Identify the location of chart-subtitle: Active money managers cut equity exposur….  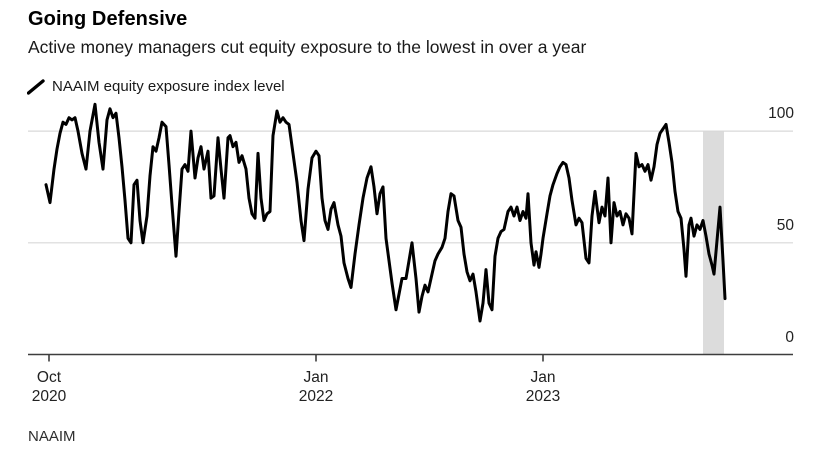
(307, 47).